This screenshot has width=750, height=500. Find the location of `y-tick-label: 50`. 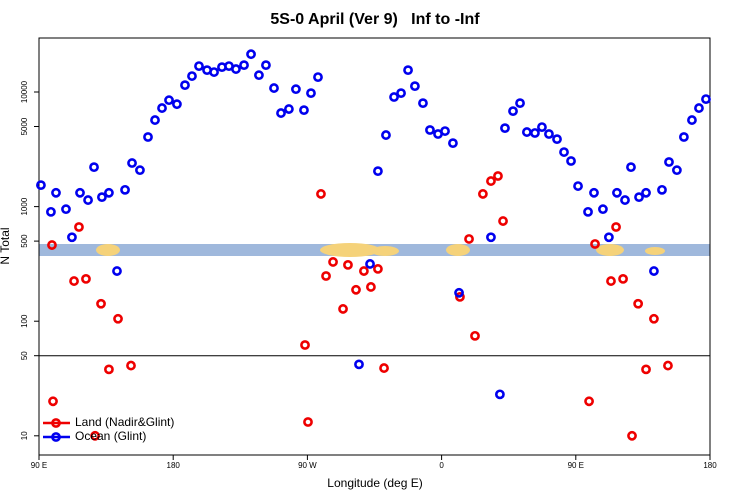

y-tick-label: 50 is located at coordinates (24, 355).